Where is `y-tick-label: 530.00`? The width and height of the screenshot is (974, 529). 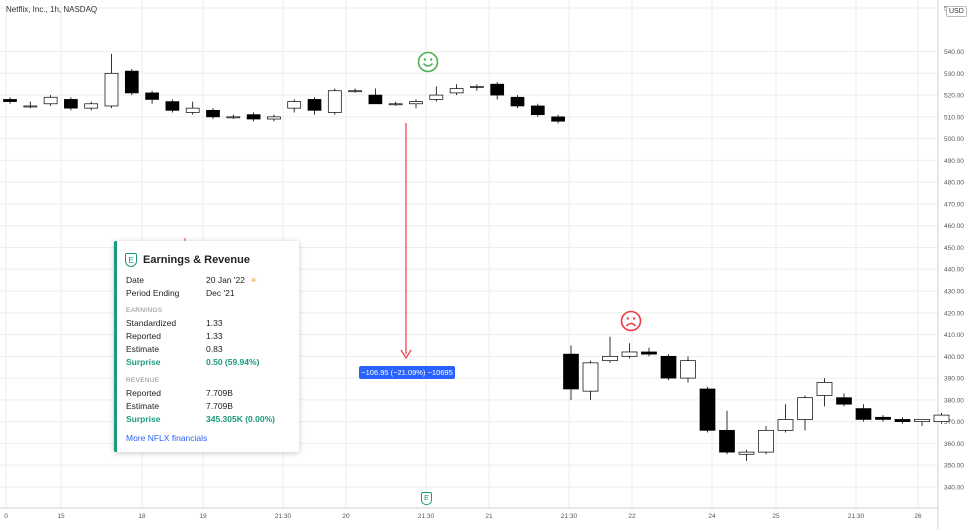 y-tick-label: 530.00 is located at coordinates (954, 74).